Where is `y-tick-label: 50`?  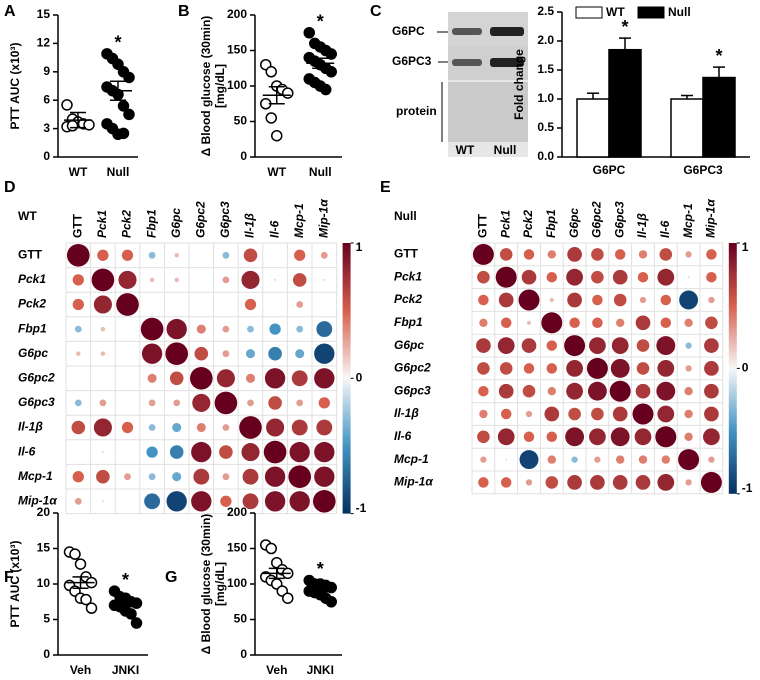 y-tick-label: 50 is located at coordinates (241, 619).